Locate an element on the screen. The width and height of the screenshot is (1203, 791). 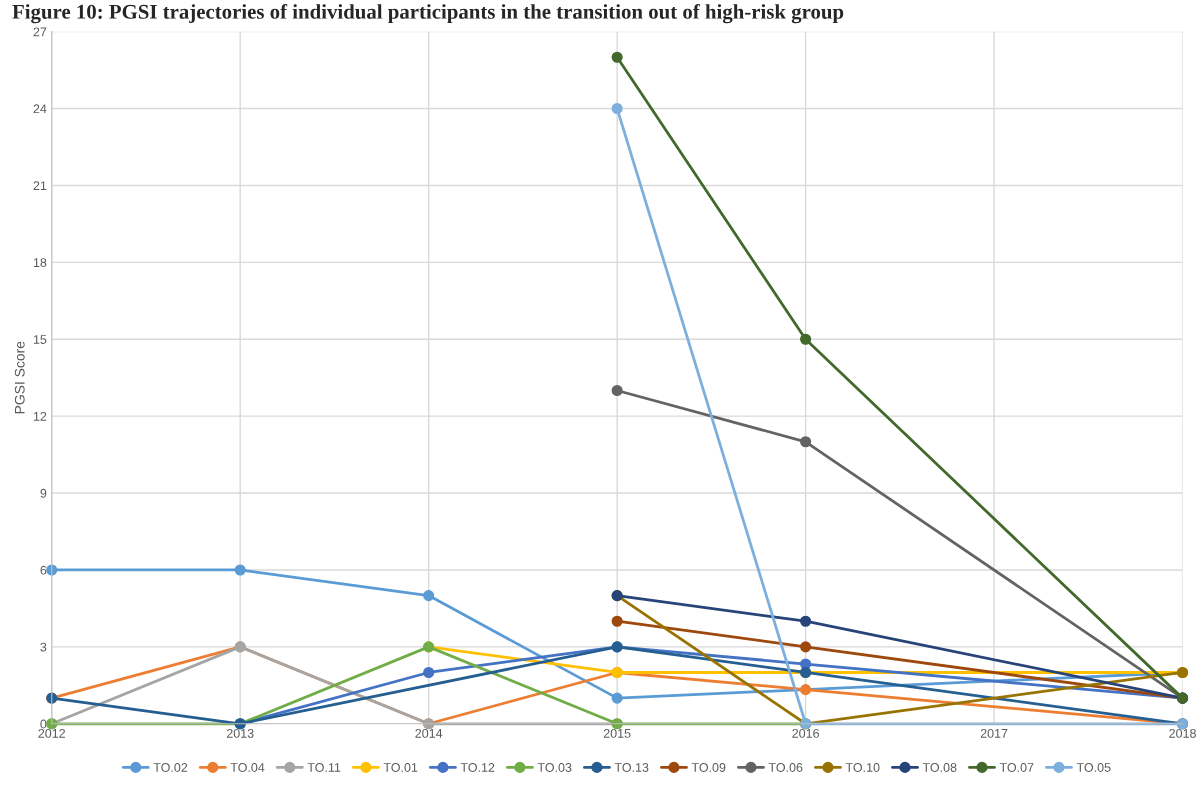
y-tick-label: 27 is located at coordinates (40, 32).